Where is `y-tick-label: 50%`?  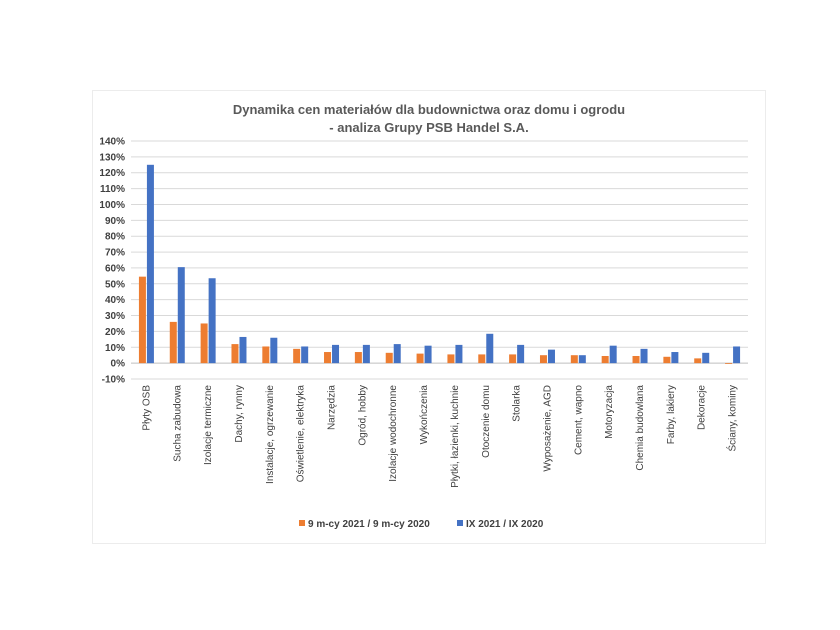 y-tick-label: 50% is located at coordinates (115, 284).